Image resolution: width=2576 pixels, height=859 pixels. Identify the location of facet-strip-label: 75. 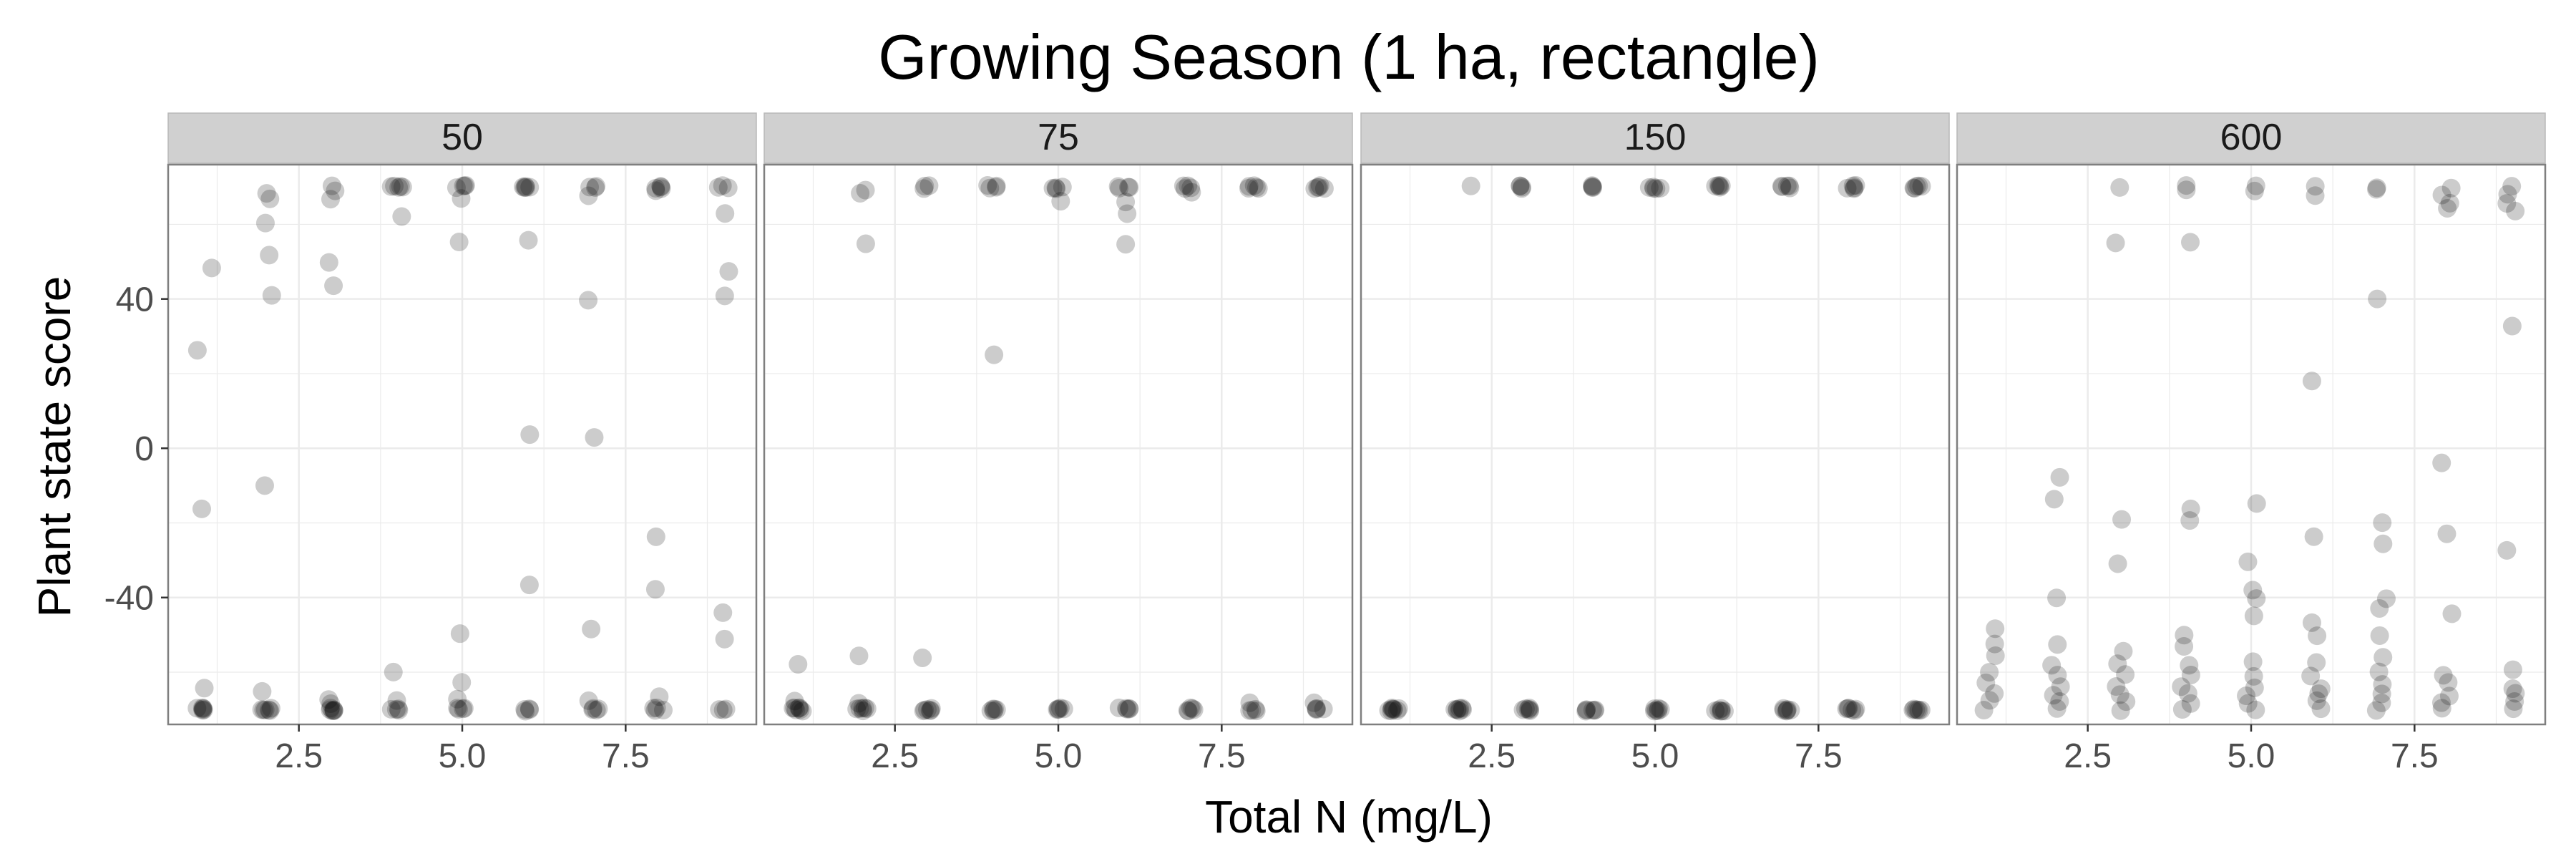
(1058, 137).